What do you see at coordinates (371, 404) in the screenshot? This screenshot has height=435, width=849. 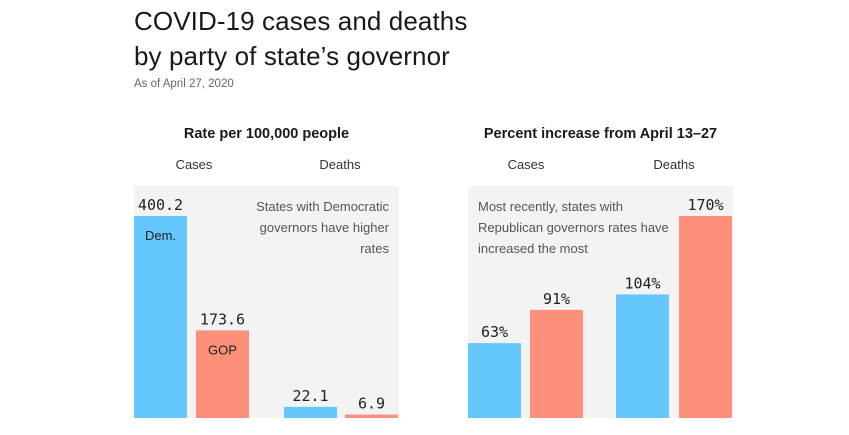 I see `data-label-chart1-series2-deaths: 6.9` at bounding box center [371, 404].